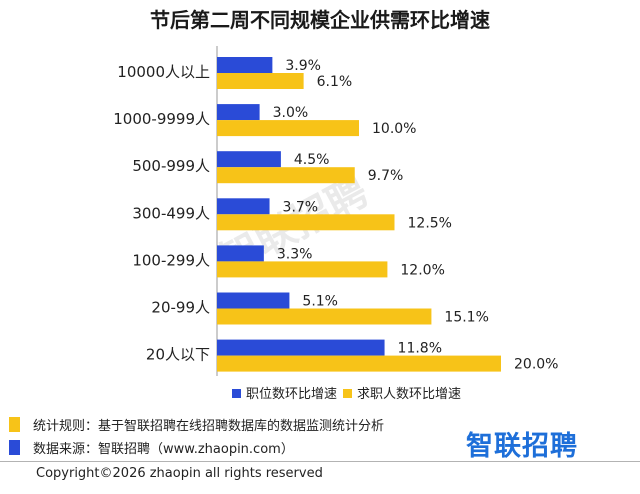 This screenshot has height=494, width=640. I want to click on value-label: 5.1%, so click(320, 302).